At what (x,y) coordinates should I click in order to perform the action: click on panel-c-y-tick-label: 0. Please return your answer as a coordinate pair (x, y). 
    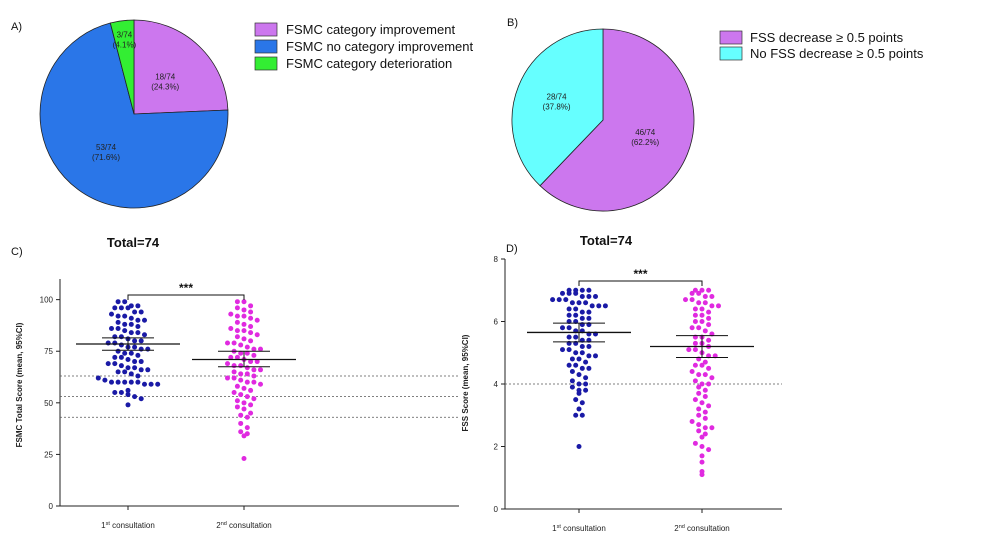
    Looking at the image, I should click on (51, 506).